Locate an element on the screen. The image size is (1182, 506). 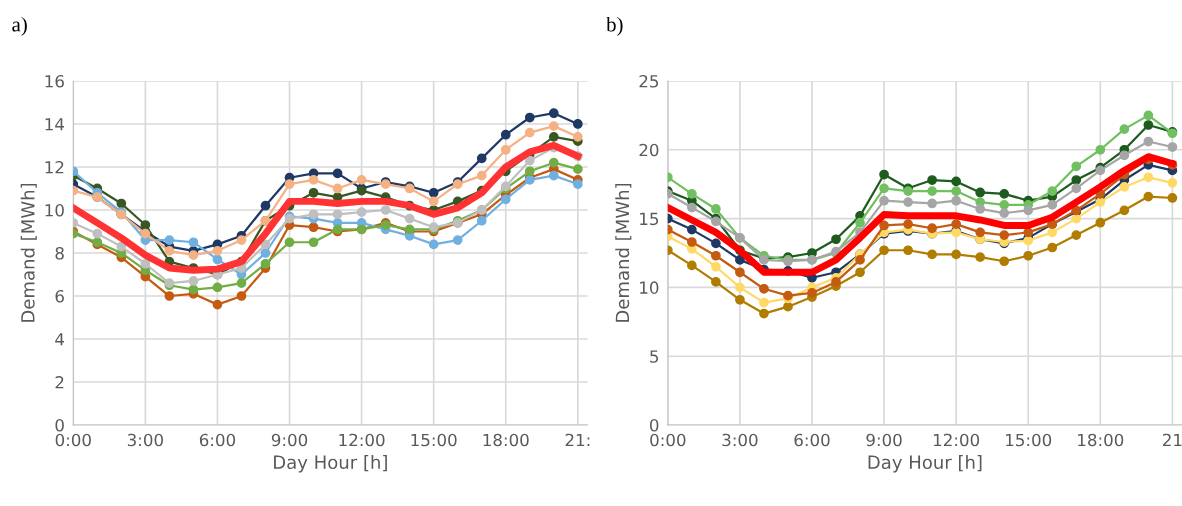
y-tick-label: 15 is located at coordinates (649, 219).